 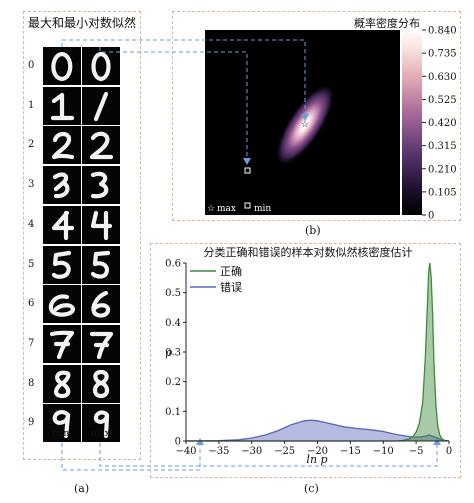 I want to click on max-marker-icon: ☆, so click(x=305, y=125).